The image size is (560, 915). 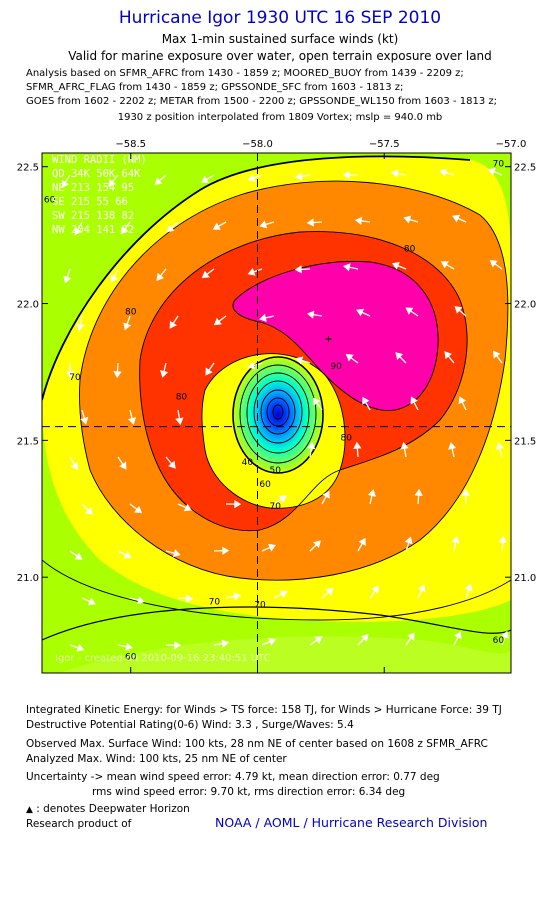 I want to click on wind-radii-row: NE 213 154 95, so click(x=93, y=188).